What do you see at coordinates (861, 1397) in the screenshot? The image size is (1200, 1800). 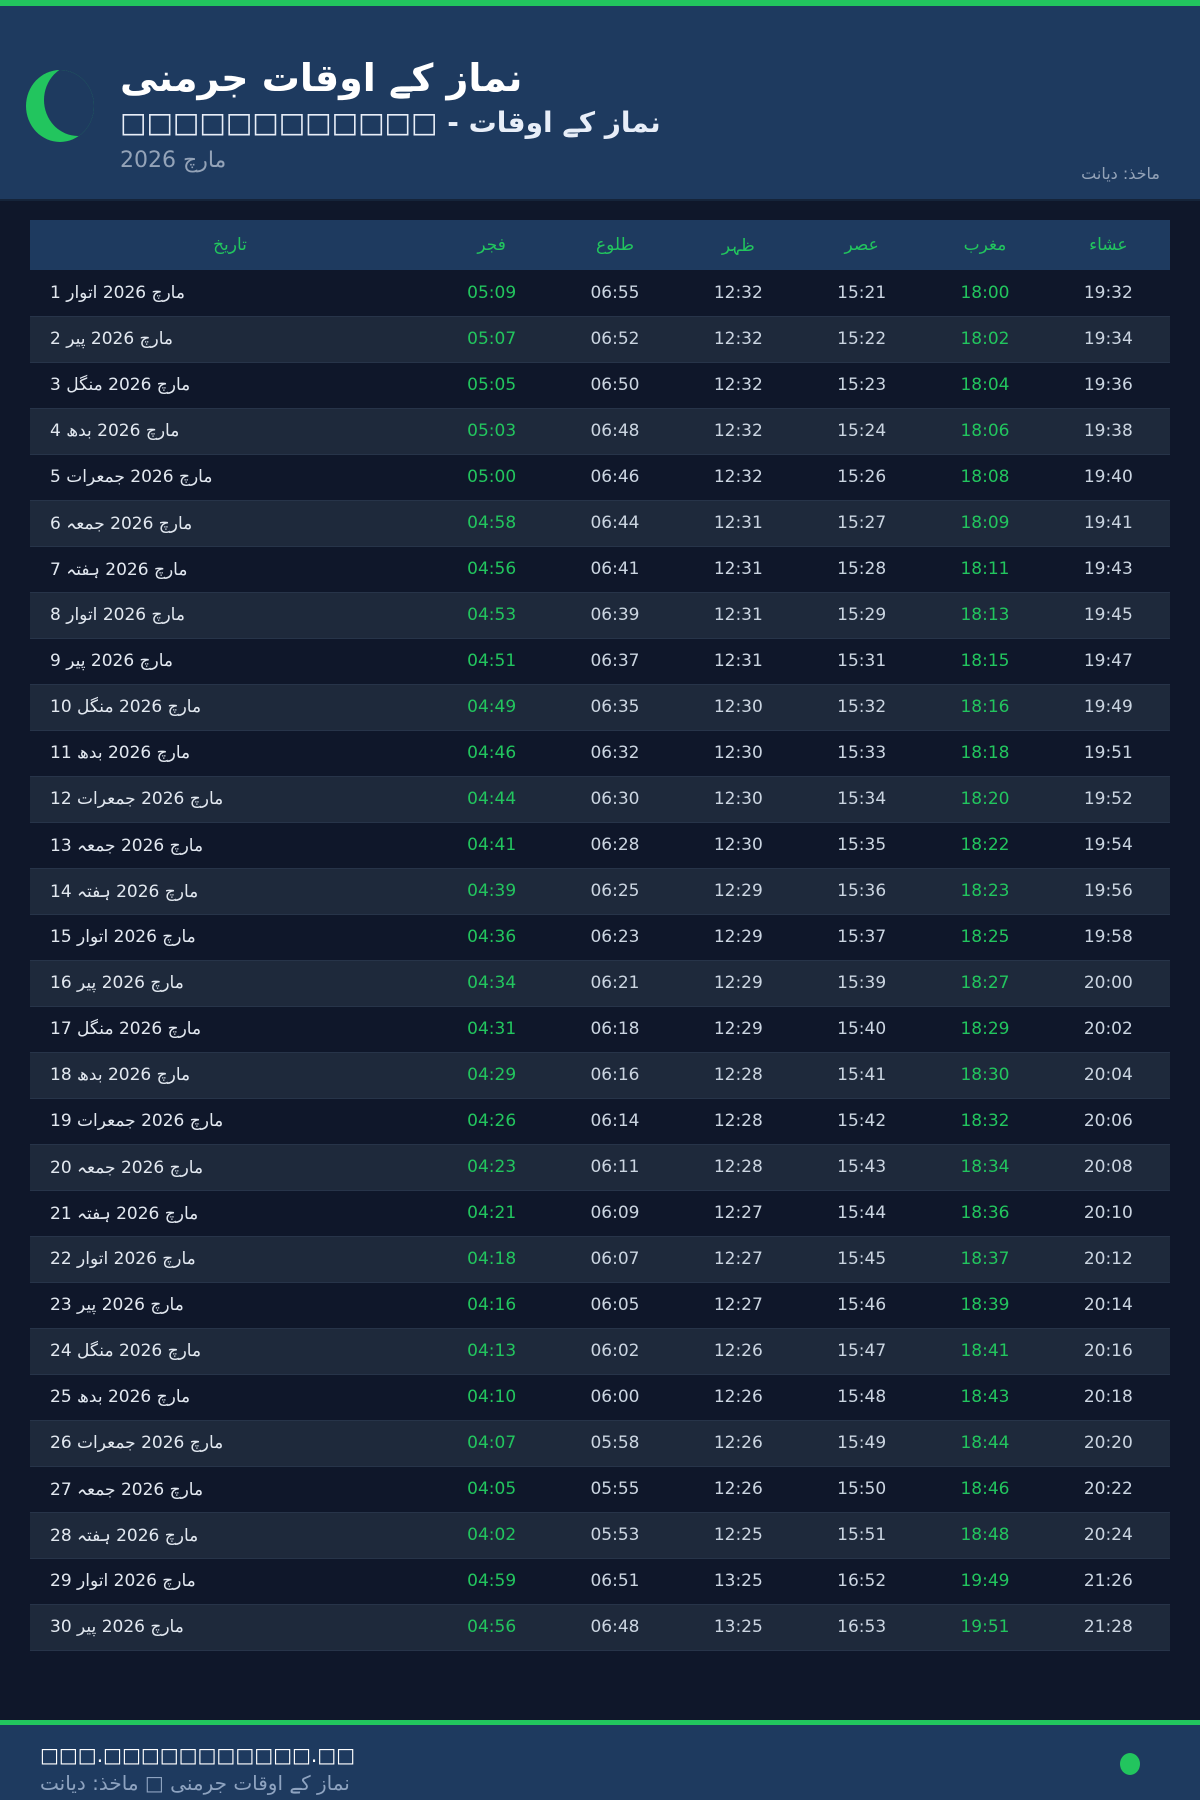 I see `time-cell: 15:48` at bounding box center [861, 1397].